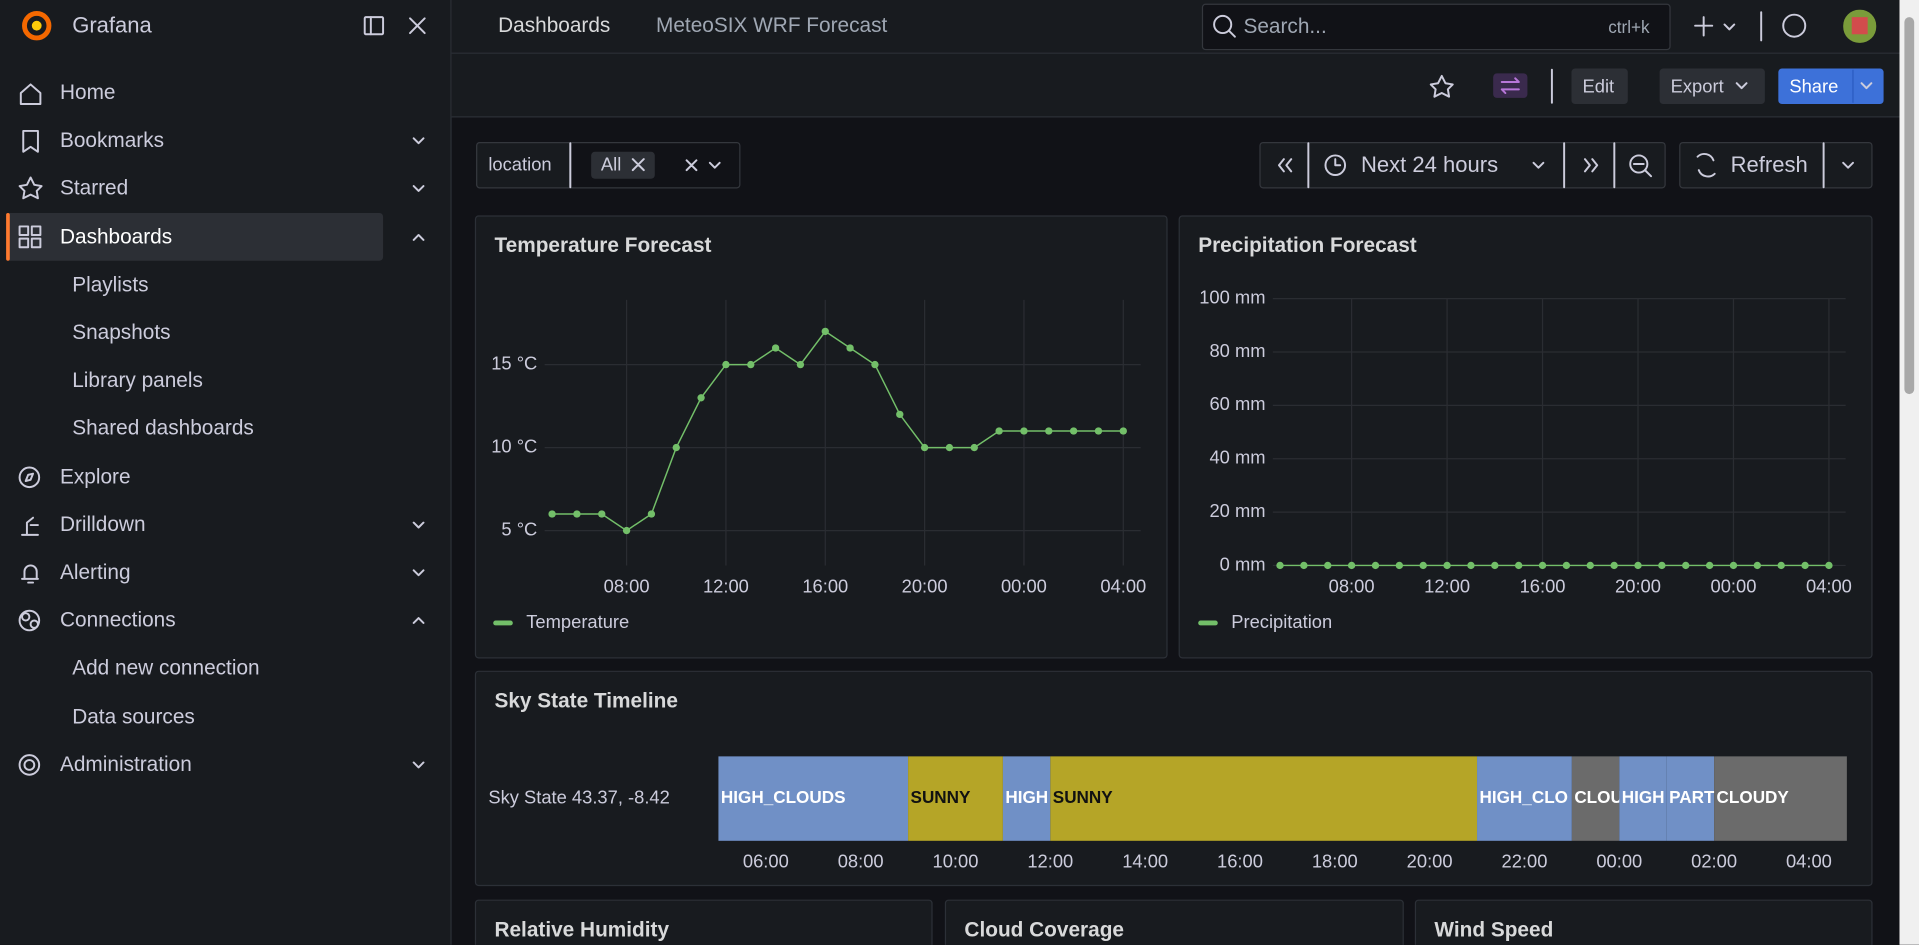 The height and width of the screenshot is (945, 1919). Describe the element at coordinates (1352, 585) in the screenshot. I see `x-tick-label: 08:00` at that location.